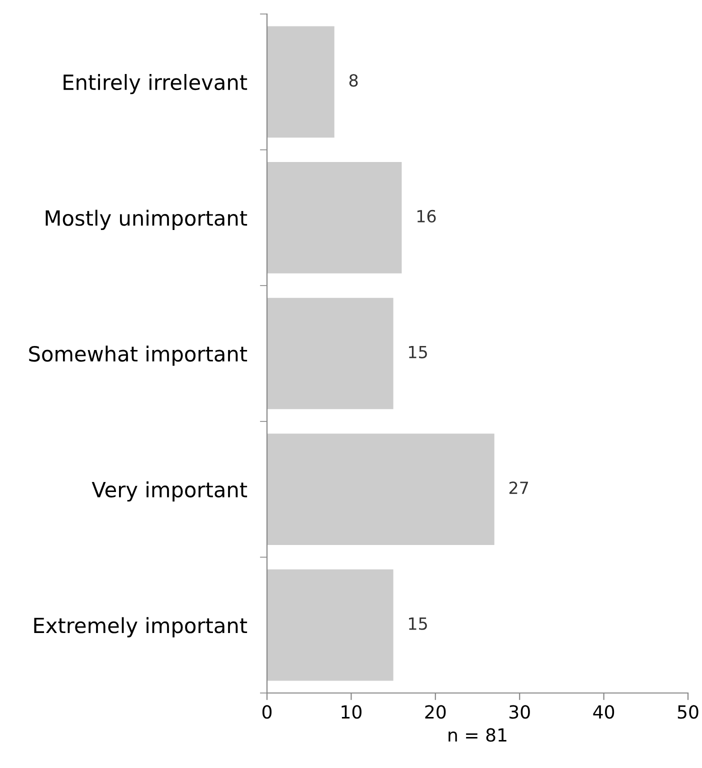 The width and height of the screenshot is (702, 768). What do you see at coordinates (147, 220) in the screenshot?
I see `y-tick-label: Mostly unimportant` at bounding box center [147, 220].